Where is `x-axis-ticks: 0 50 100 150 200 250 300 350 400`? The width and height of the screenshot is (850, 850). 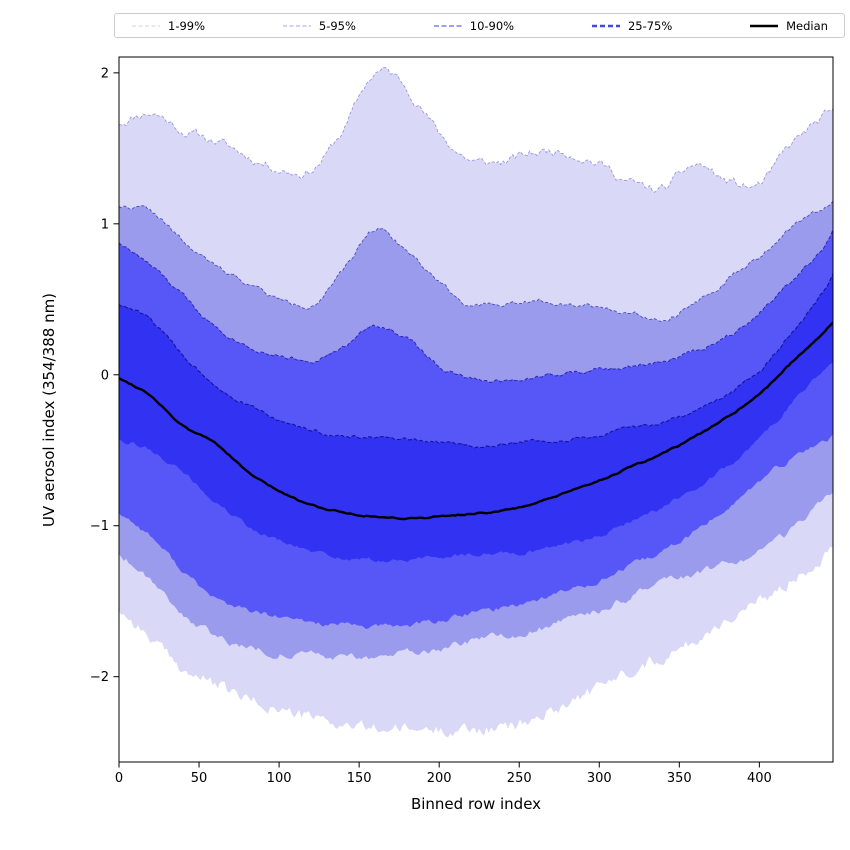
x-axis-ticks: 0 50 100 150 200 250 300 350 400 is located at coordinates (443, 774).